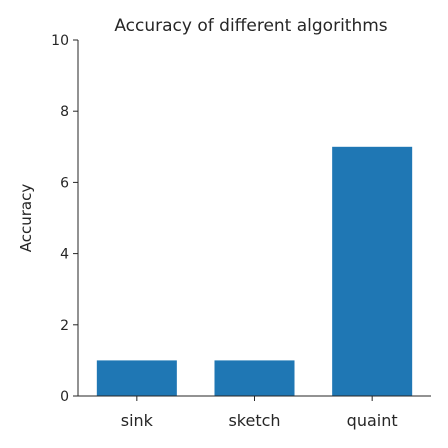 This screenshot has height=448, width=448. I want to click on bar-sink, so click(136, 378).